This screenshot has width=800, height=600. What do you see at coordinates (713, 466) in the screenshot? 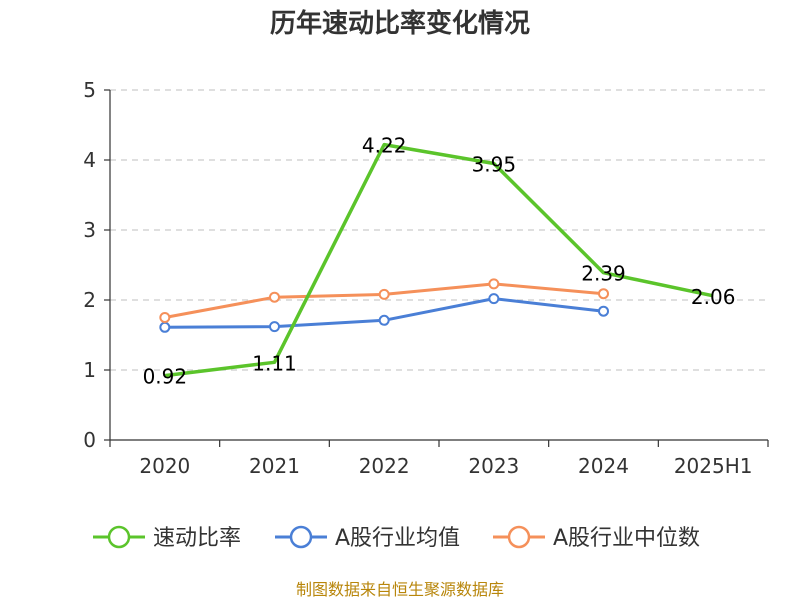
I see `x-tick-label-2025H1: 2025H1` at bounding box center [713, 466].